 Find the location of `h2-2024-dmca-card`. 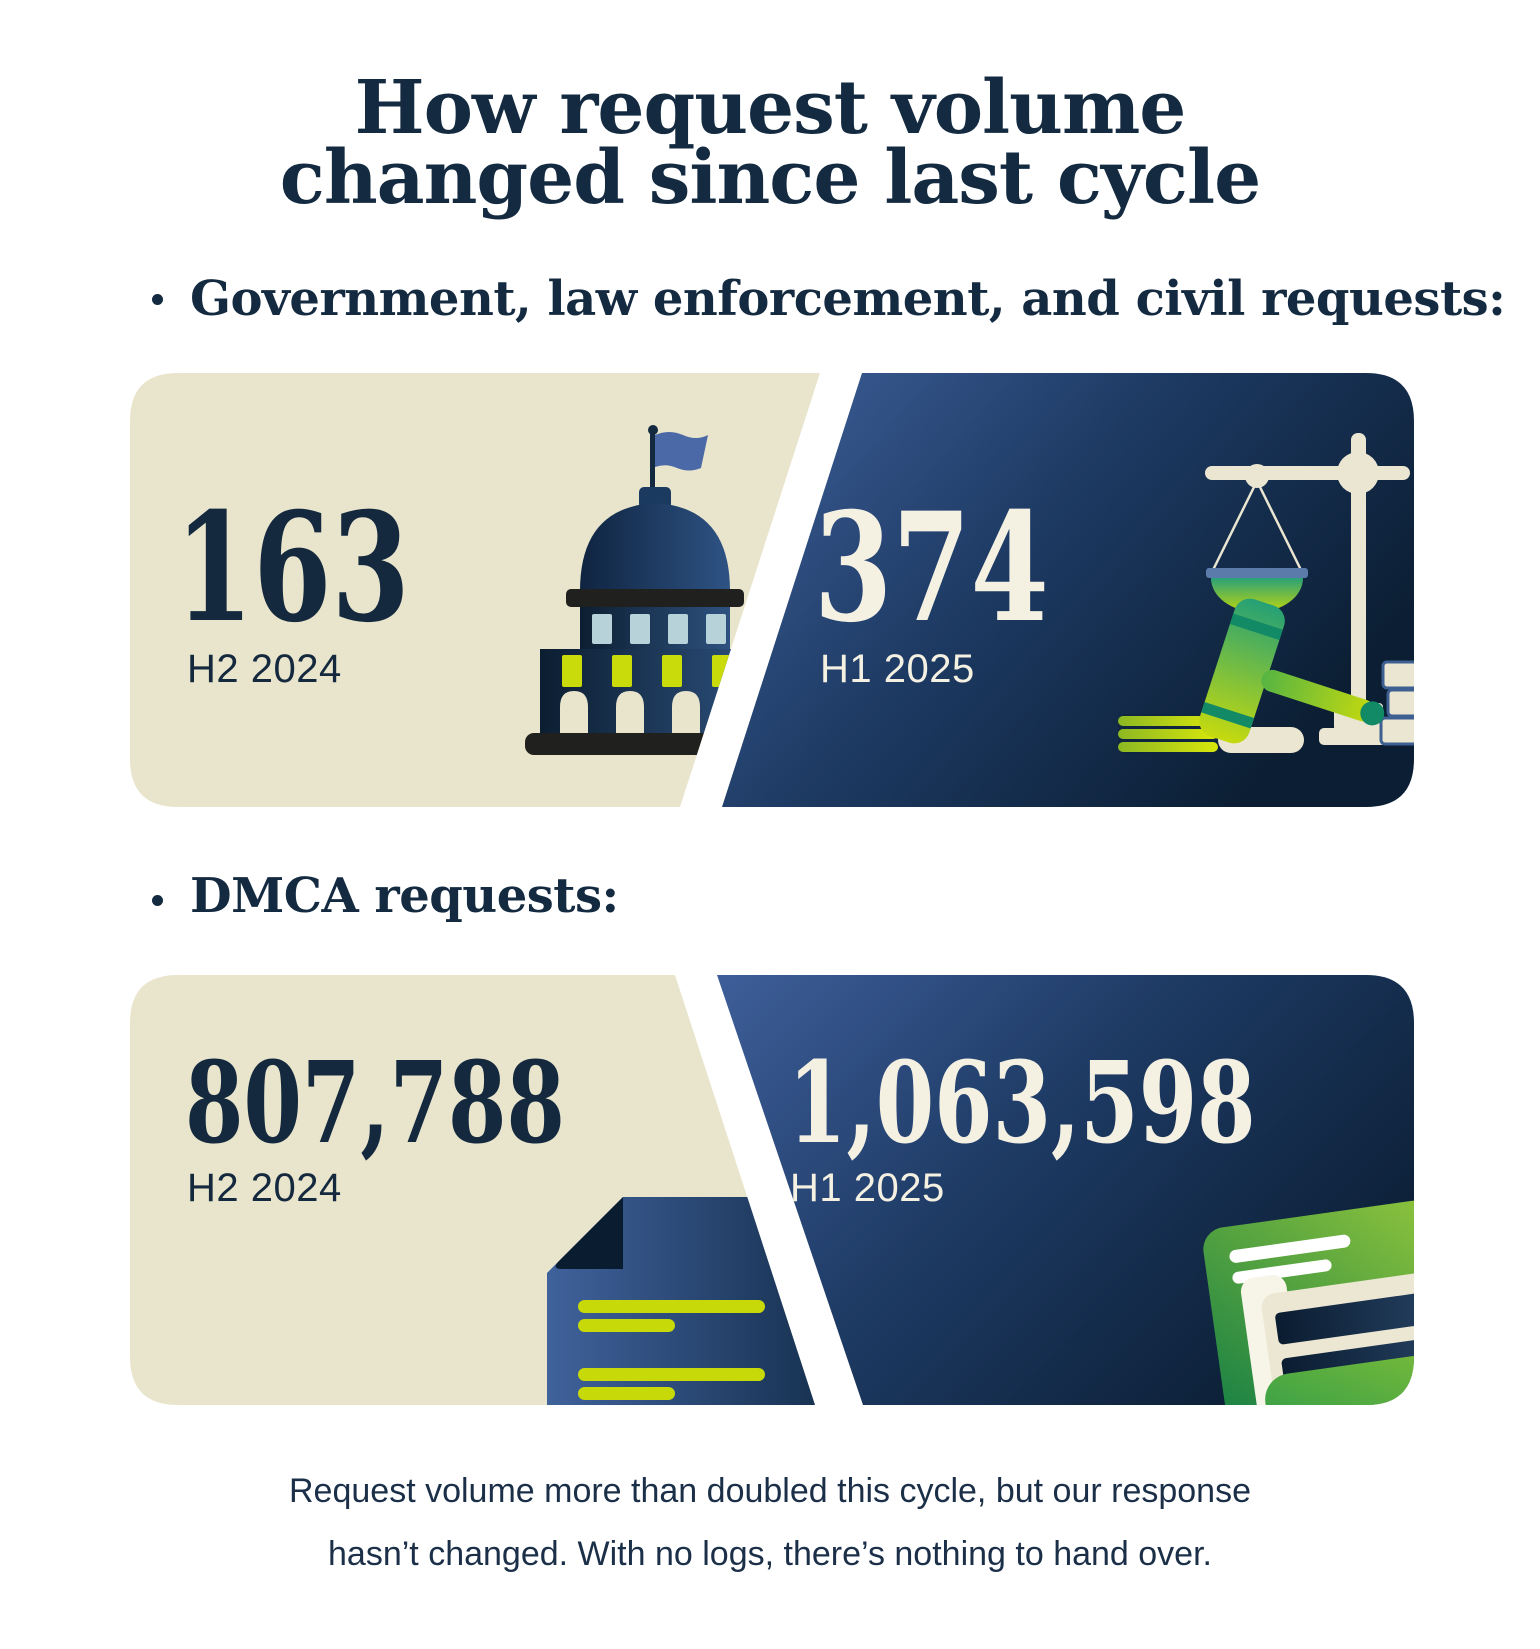

h2-2024-dmca-card is located at coordinates (472, 1190).